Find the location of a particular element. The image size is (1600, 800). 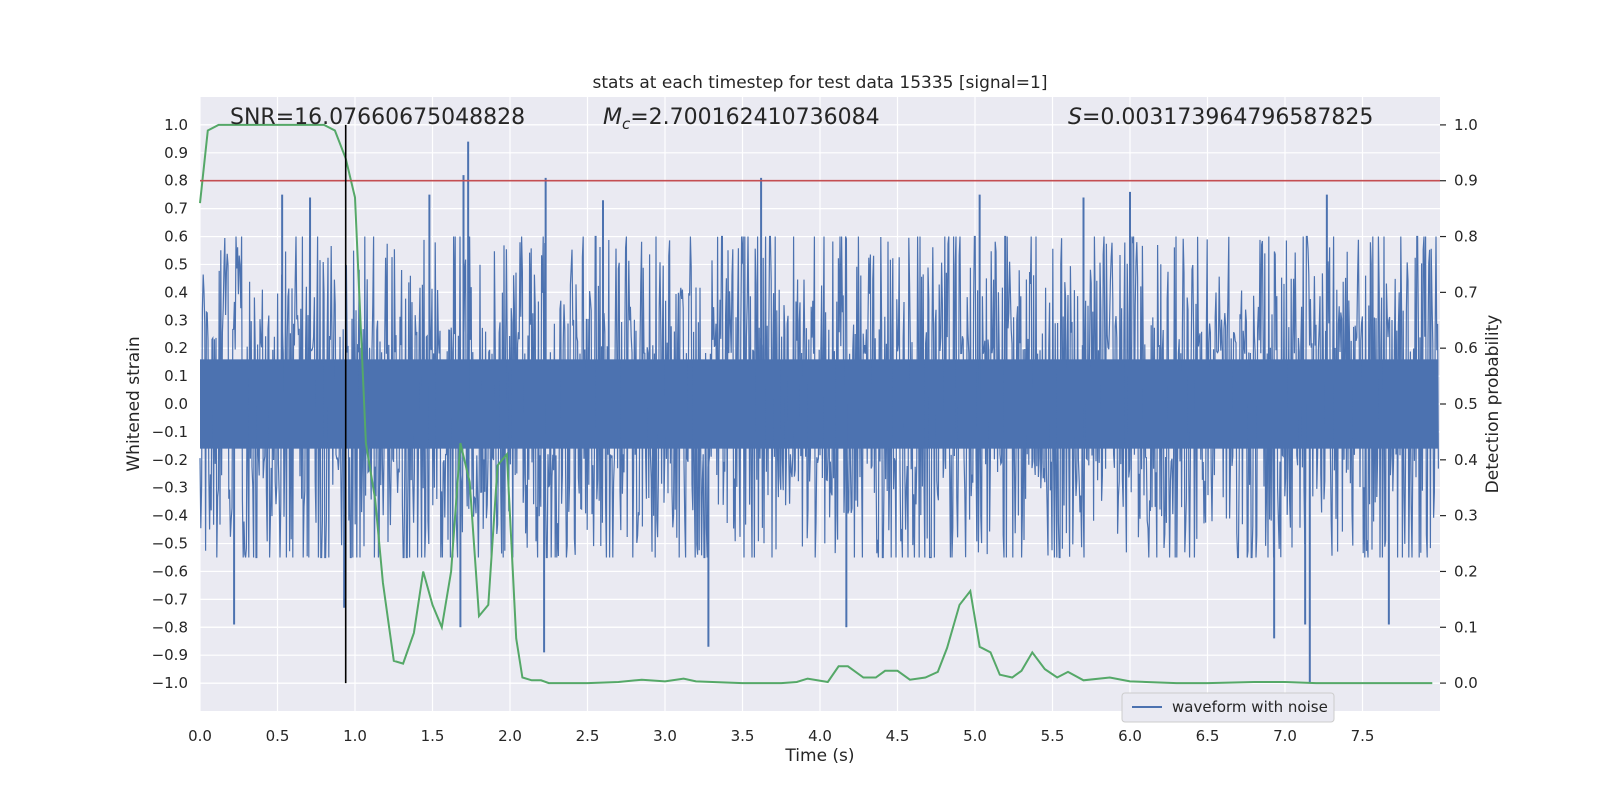

y-tick-label: 0.7 is located at coordinates (176, 209).